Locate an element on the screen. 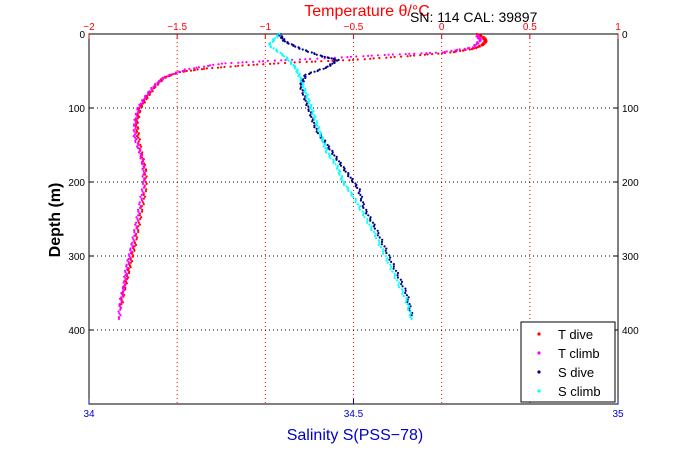  legend: T dive T climb S dive S climb is located at coordinates (568, 362).